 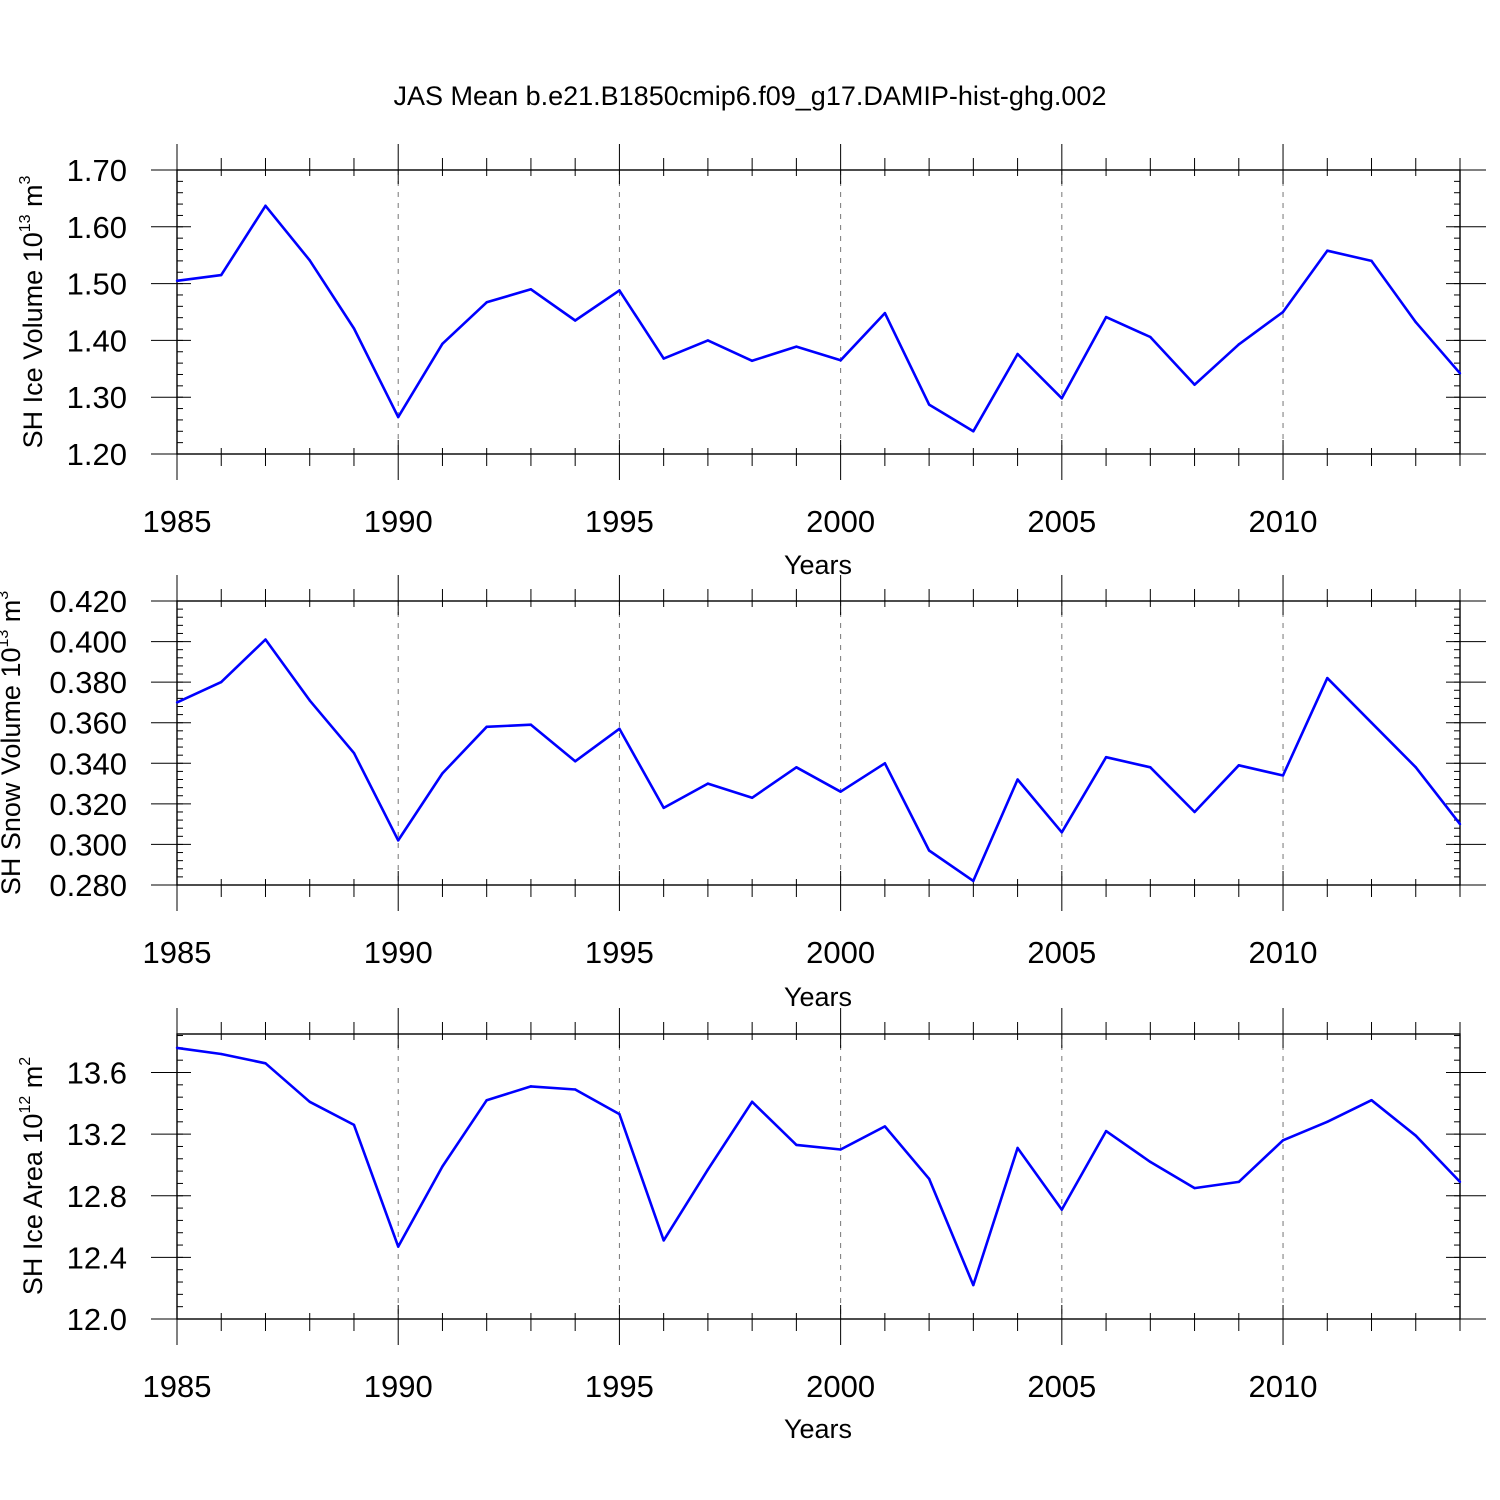 What do you see at coordinates (1283, 521) in the screenshot?
I see `x-tick-label: 2010` at bounding box center [1283, 521].